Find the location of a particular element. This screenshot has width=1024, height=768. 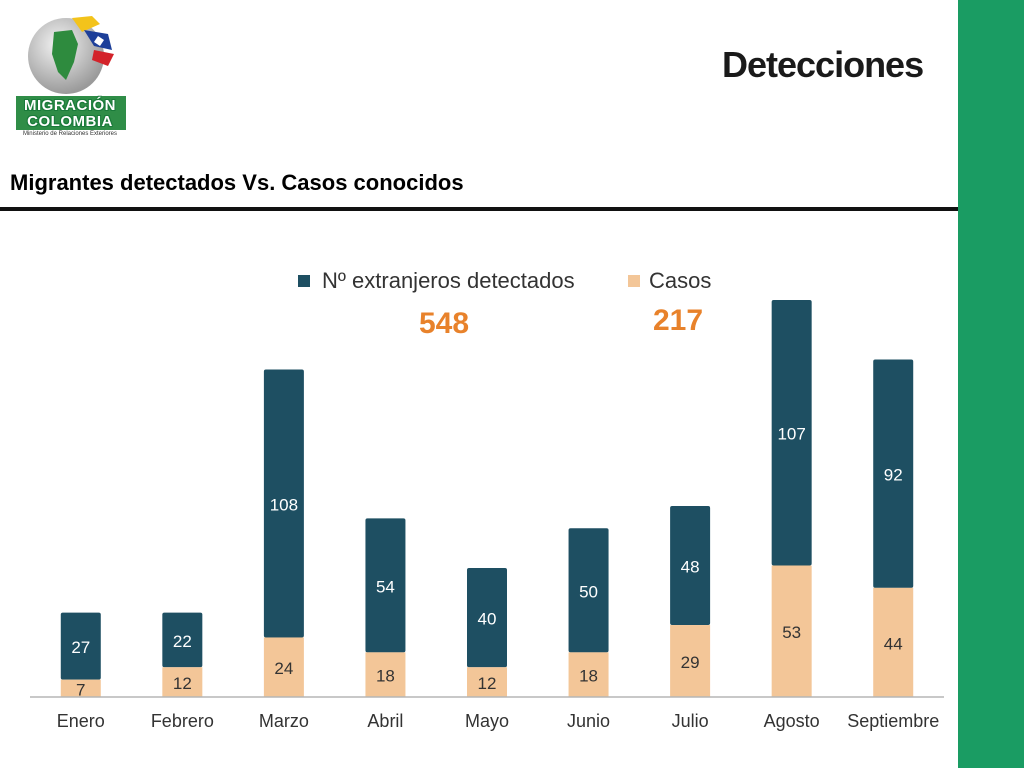

data-label-casos: 44 is located at coordinates (893, 643).